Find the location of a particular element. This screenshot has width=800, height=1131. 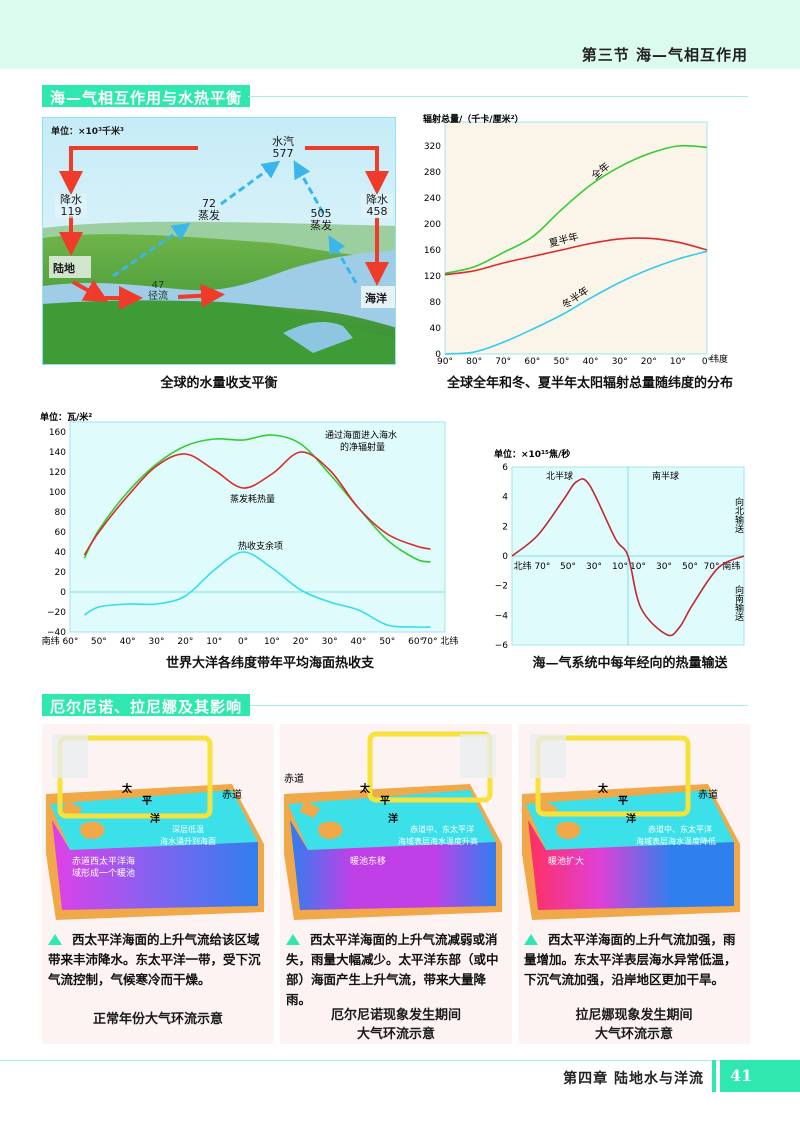

y-tick-label: 40 is located at coordinates (61, 553).